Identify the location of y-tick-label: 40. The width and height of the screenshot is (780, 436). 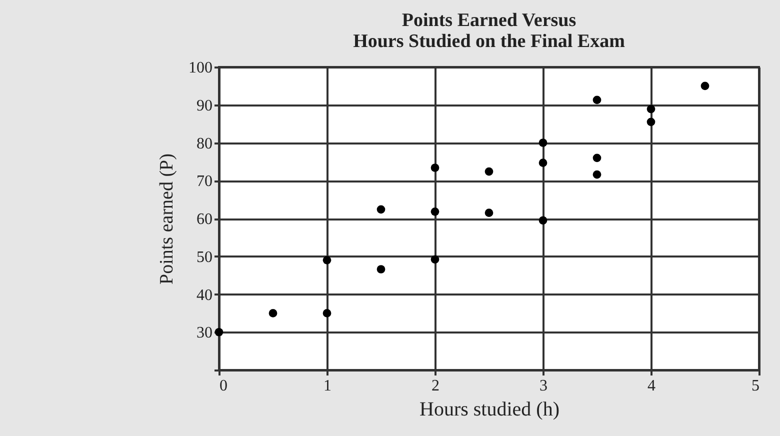
(204, 295).